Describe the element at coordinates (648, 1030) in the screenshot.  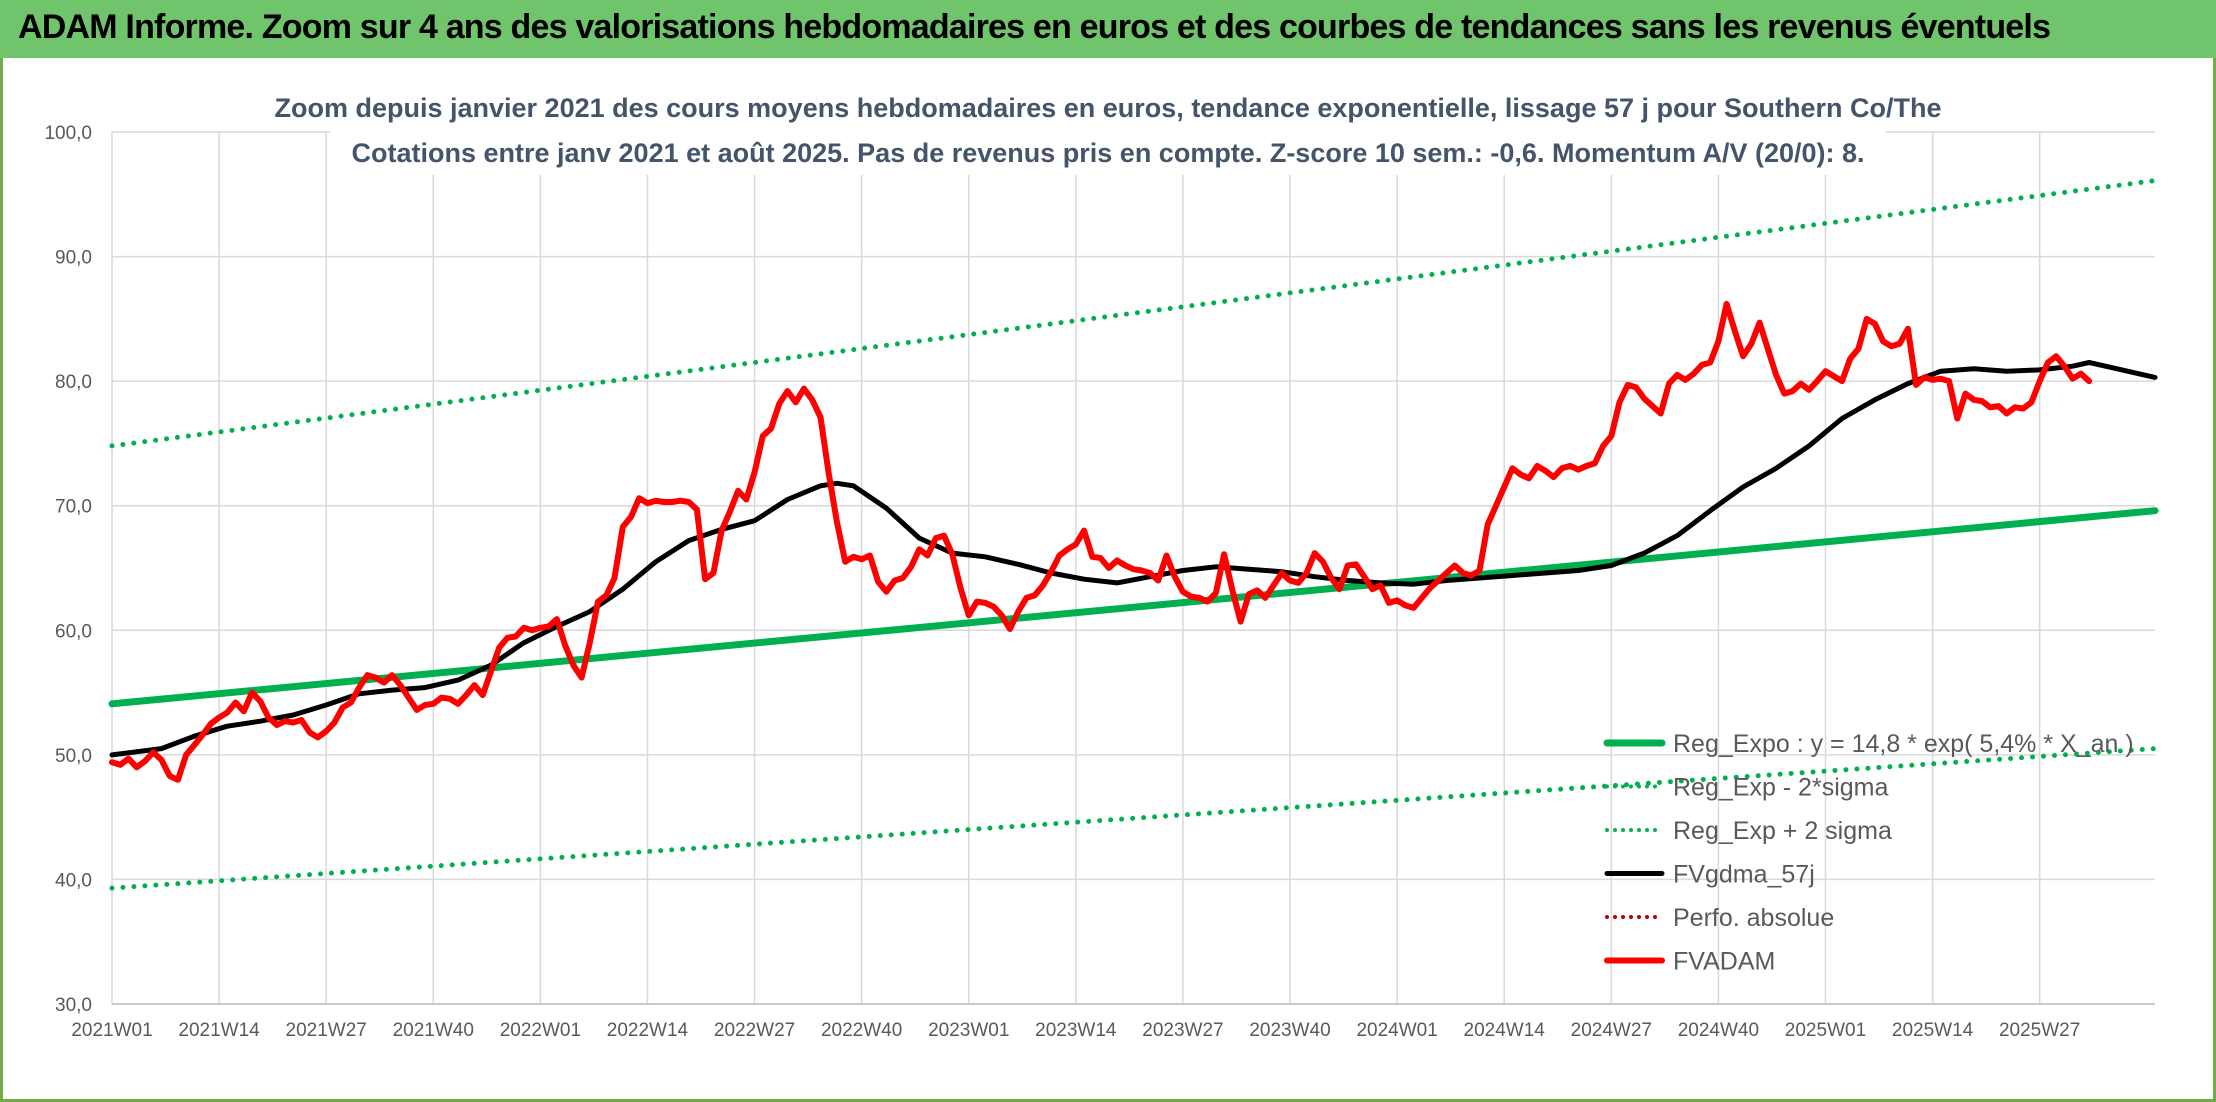
I see `x-tick-label: 2022W14` at that location.